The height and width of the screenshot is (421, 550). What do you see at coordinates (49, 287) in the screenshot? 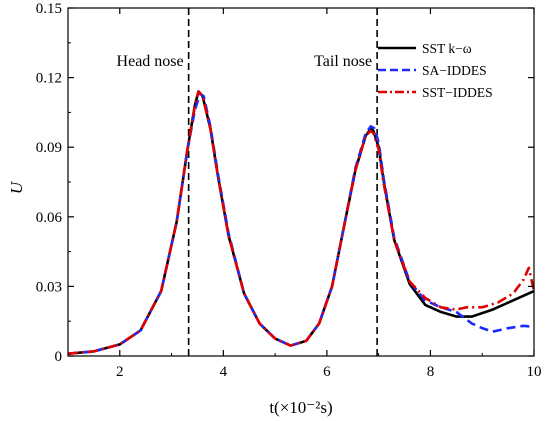
I see `y-tick-label: 0.03` at bounding box center [49, 287].